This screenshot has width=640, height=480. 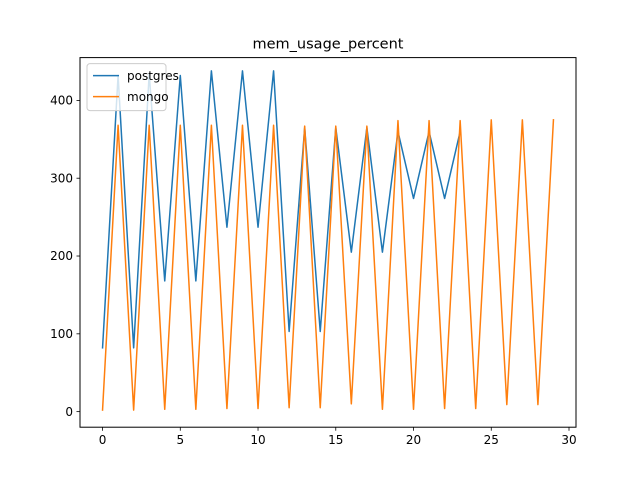 What do you see at coordinates (328, 45) in the screenshot?
I see `chart-title: mem_usage_percent` at bounding box center [328, 45].